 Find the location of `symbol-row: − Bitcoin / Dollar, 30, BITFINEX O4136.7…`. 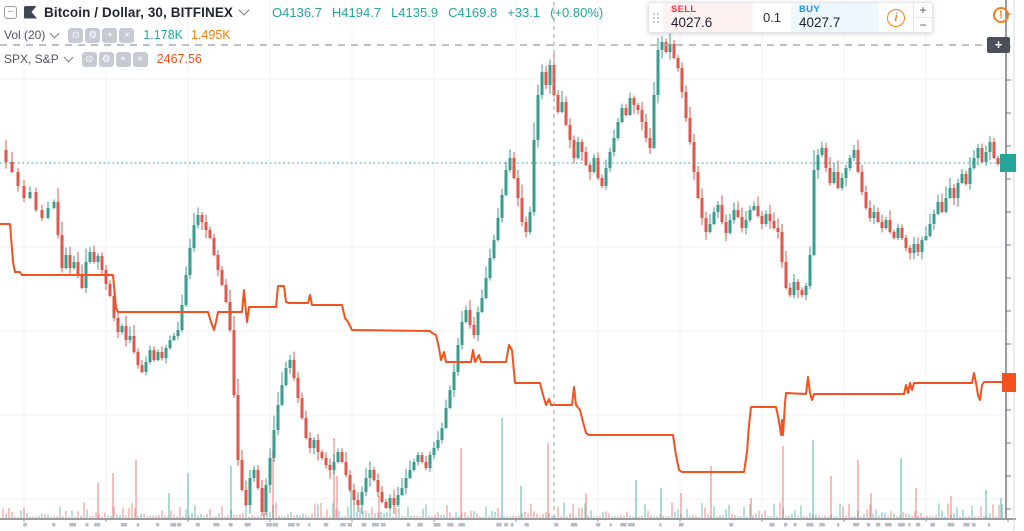

symbol-row: − Bitcoin / Dollar, 30, BITFINEX O4136.7… is located at coordinates (303, 12).